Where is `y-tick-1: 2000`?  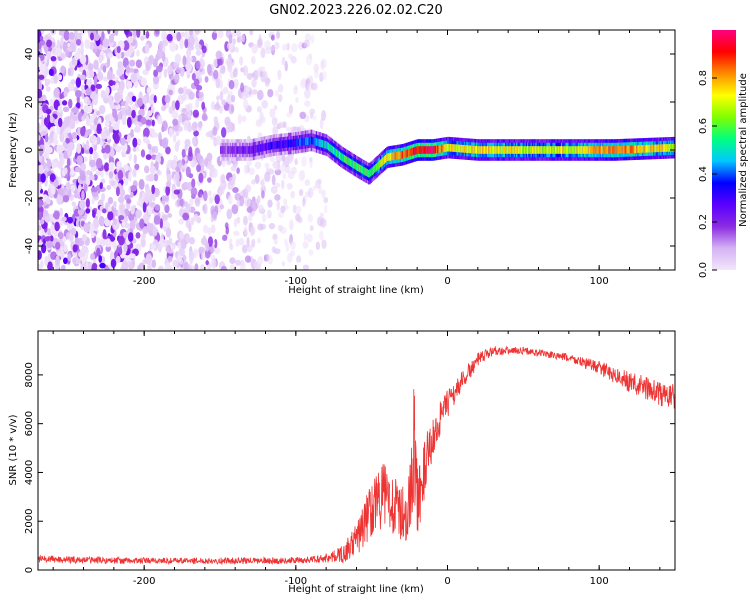 y-tick-1: 2000 is located at coordinates (349, 521).